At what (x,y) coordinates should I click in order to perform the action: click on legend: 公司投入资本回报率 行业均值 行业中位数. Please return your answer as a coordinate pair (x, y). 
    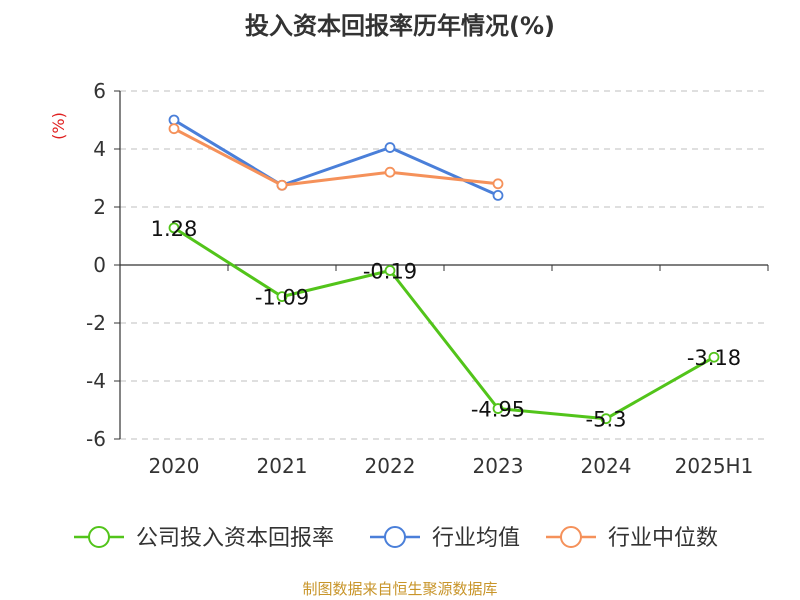
    Looking at the image, I should click on (396, 538).